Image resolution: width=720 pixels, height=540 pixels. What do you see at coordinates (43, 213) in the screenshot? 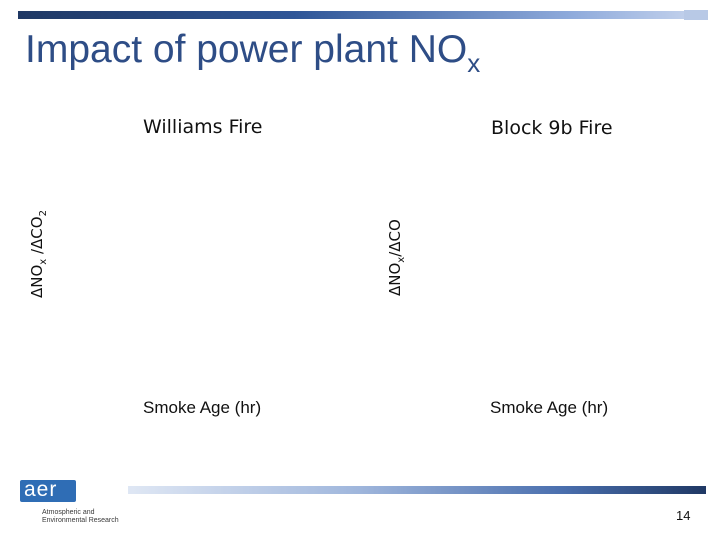
I see `left-y-label-sub2: 2` at bounding box center [43, 213].